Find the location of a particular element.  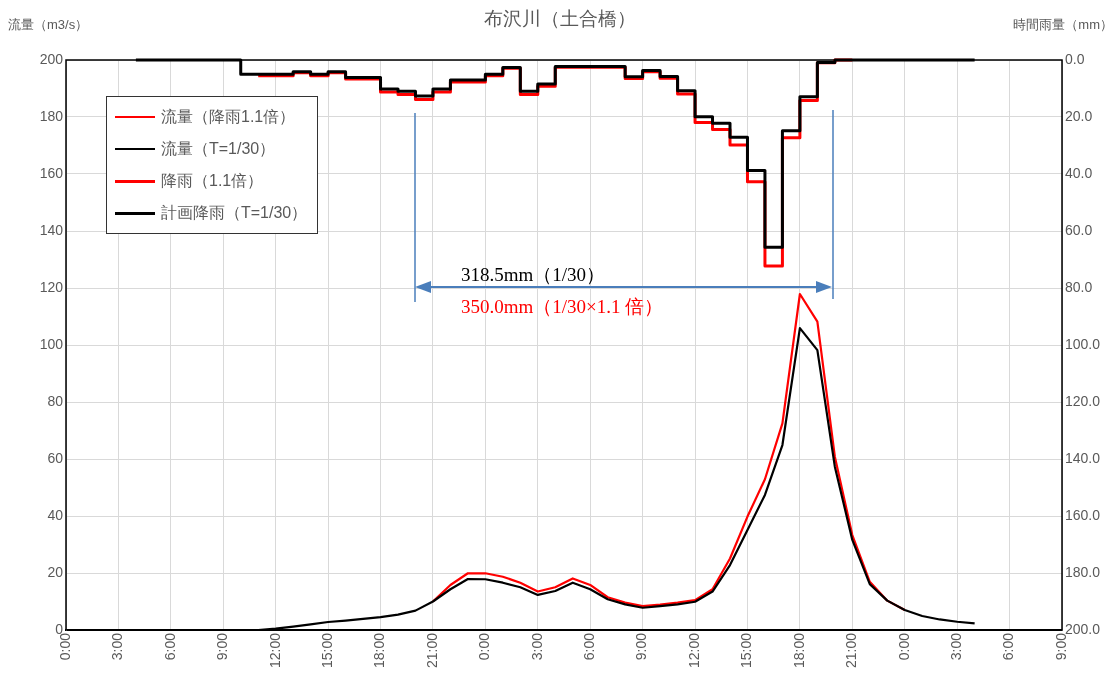

y-tick-label: 120 is located at coordinates (51, 286).